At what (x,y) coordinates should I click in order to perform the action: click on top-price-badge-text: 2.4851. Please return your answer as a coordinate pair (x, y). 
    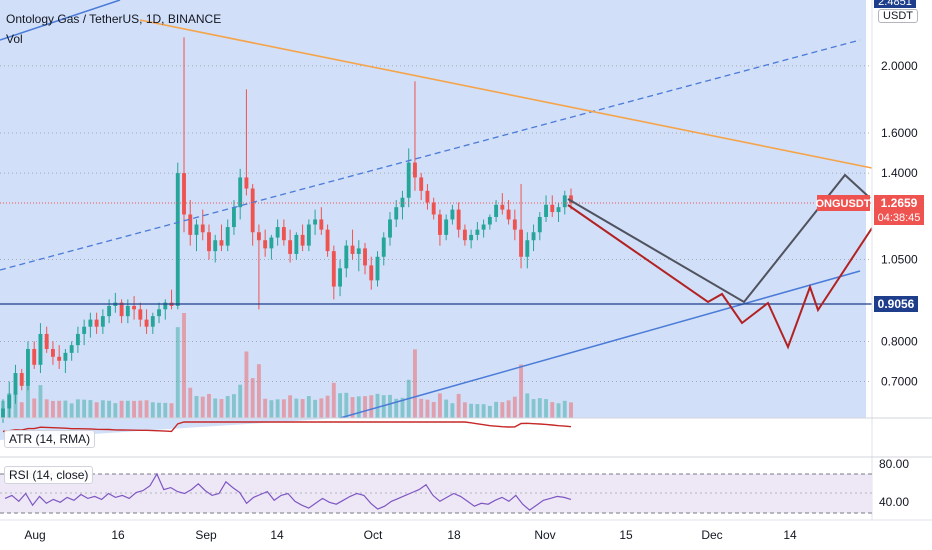
    Looking at the image, I should click on (895, 4).